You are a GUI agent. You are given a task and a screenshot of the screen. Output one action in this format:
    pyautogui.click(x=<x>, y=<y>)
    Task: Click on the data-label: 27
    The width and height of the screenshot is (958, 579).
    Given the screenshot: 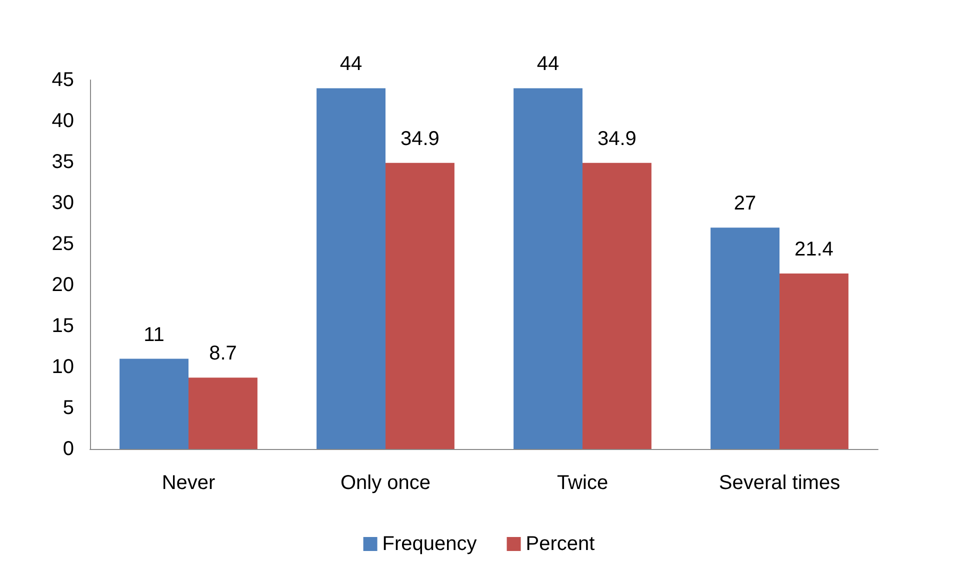 What is the action you would take?
    pyautogui.click(x=745, y=203)
    